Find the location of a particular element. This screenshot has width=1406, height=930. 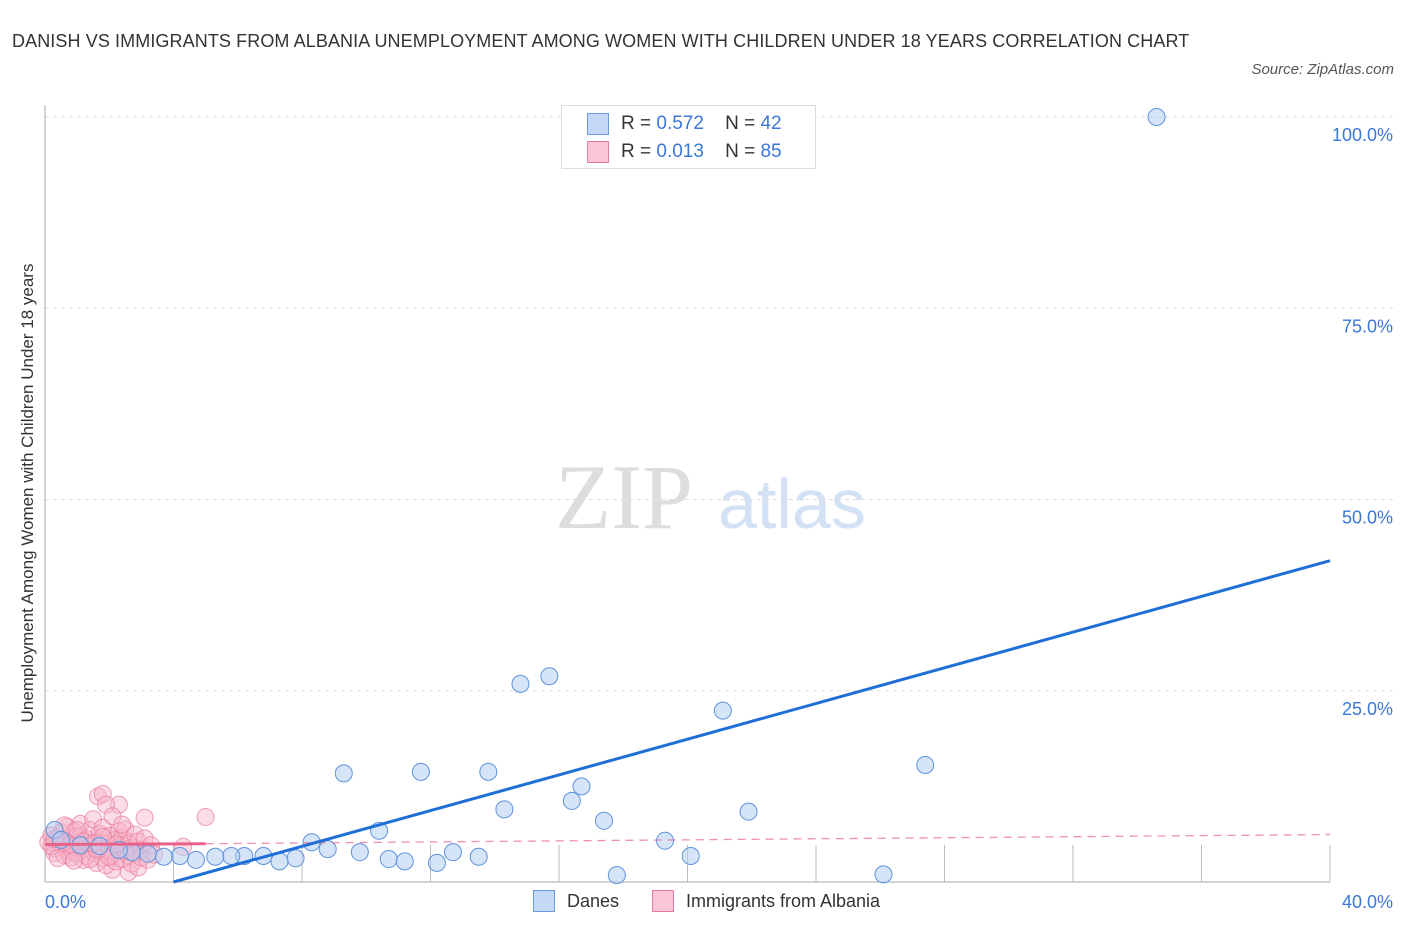

legend-item-albania: Immigrants from Albania is located at coordinates (766, 901).